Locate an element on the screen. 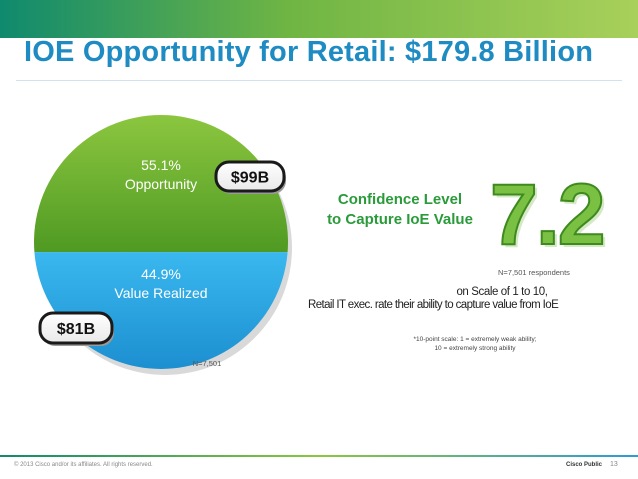 This screenshot has height=479, width=638. badge-value-realized-value is located at coordinates (76, 328).